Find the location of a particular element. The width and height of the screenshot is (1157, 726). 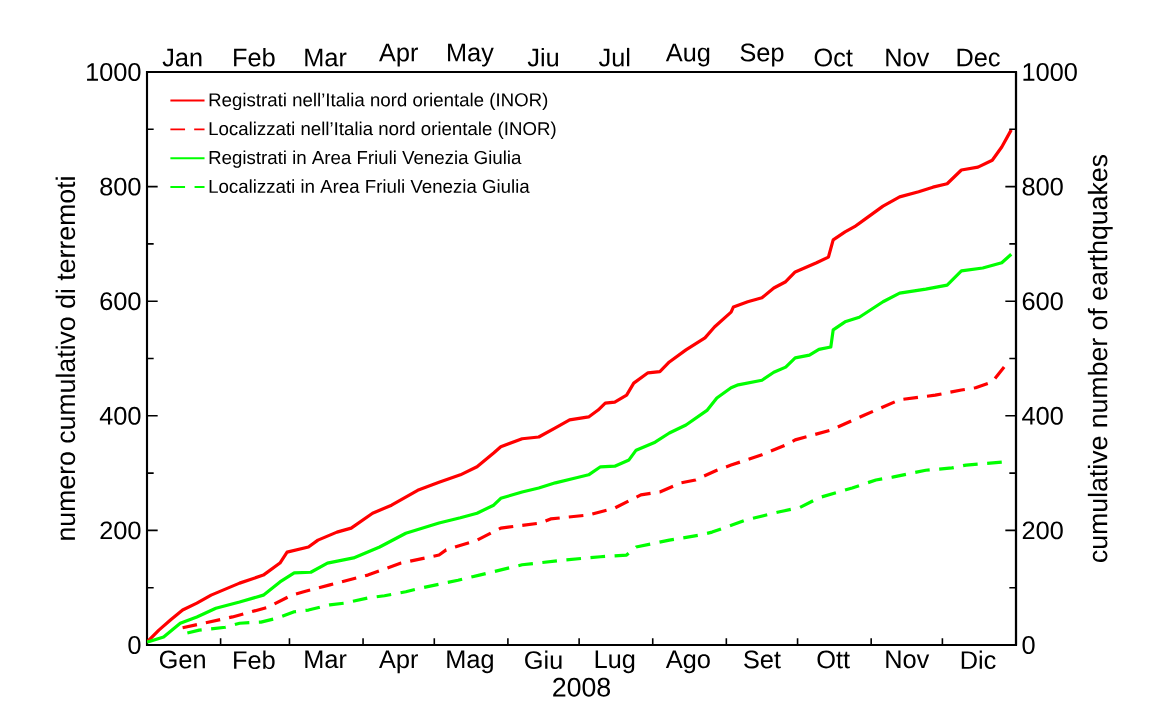

x-tick-label: Dic is located at coordinates (978, 660).